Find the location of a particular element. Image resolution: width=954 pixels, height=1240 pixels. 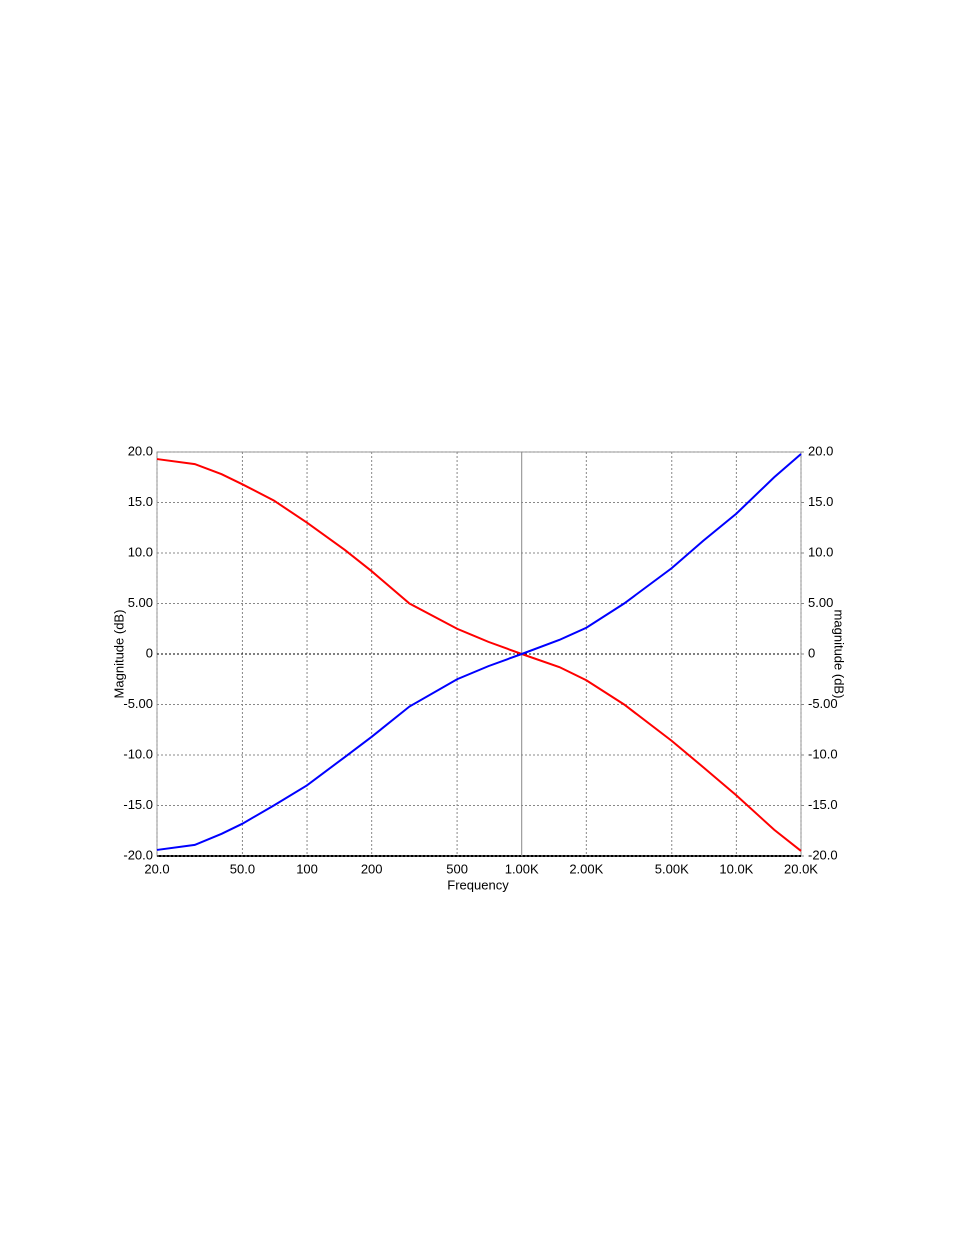

y2-tick-label: 15.0 is located at coordinates (820, 501).